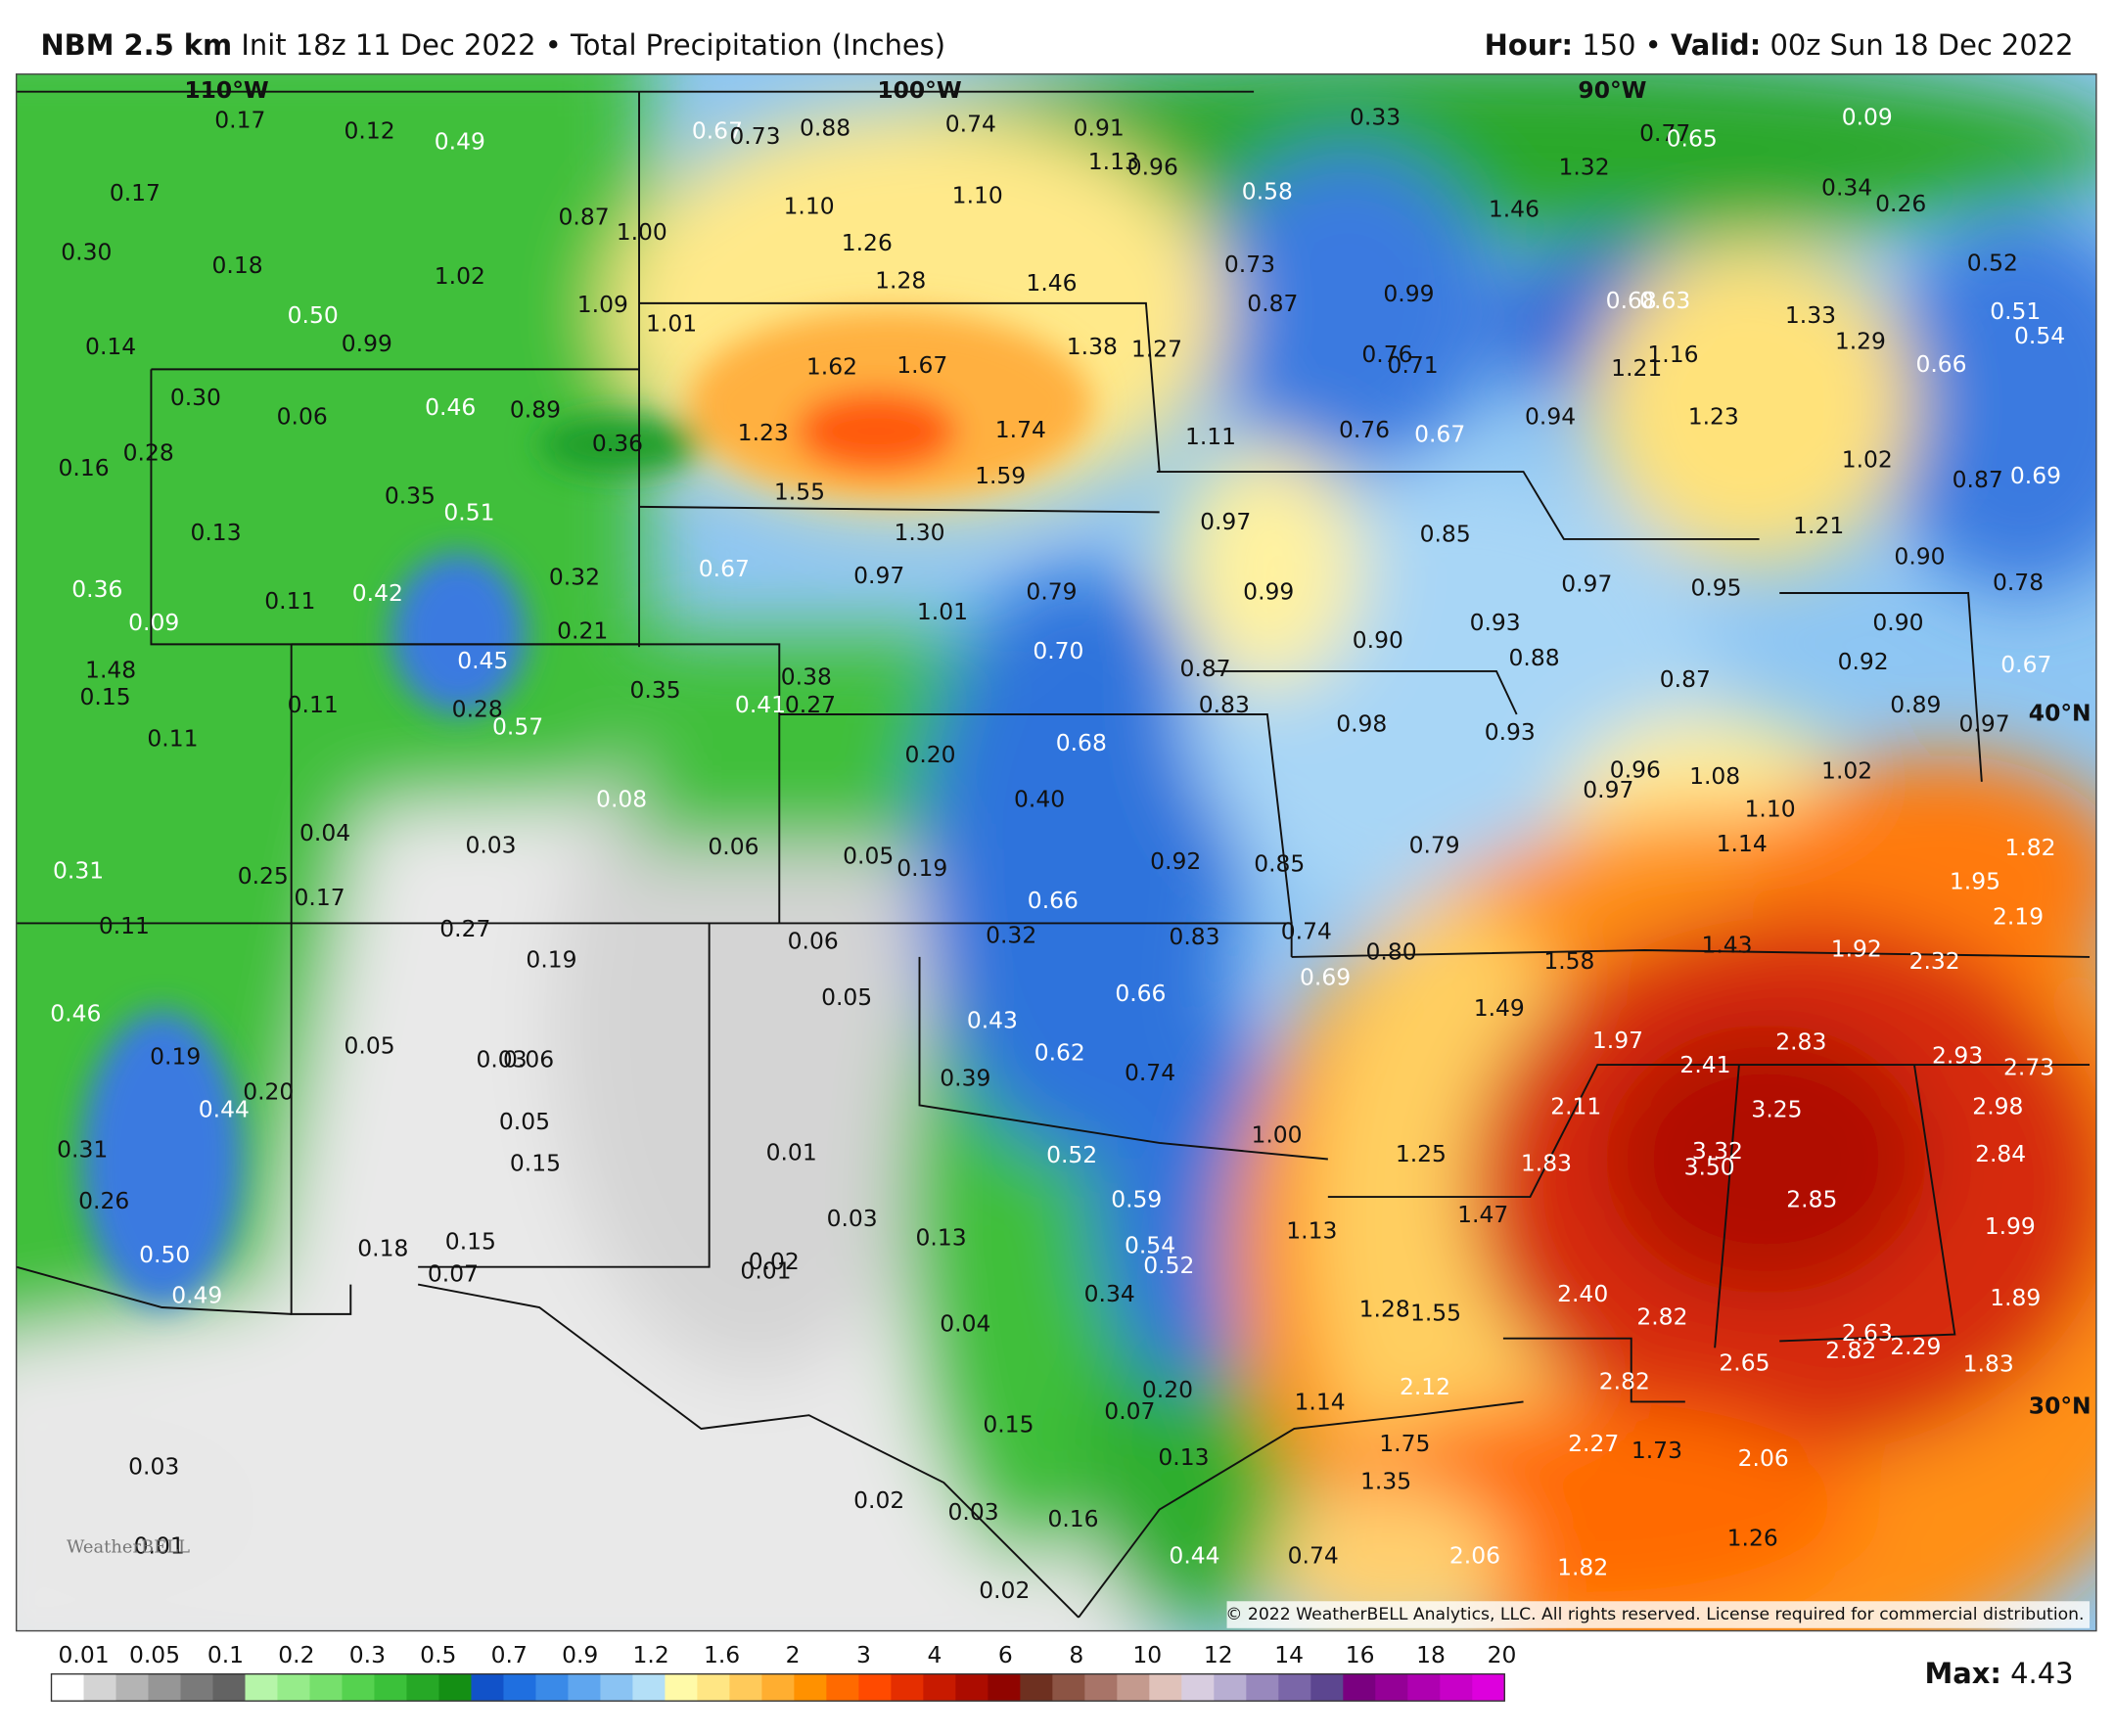 This screenshot has width=2114, height=1736. Describe the element at coordinates (1150, 1246) in the screenshot. I see `precip-label: 0.54` at that location.